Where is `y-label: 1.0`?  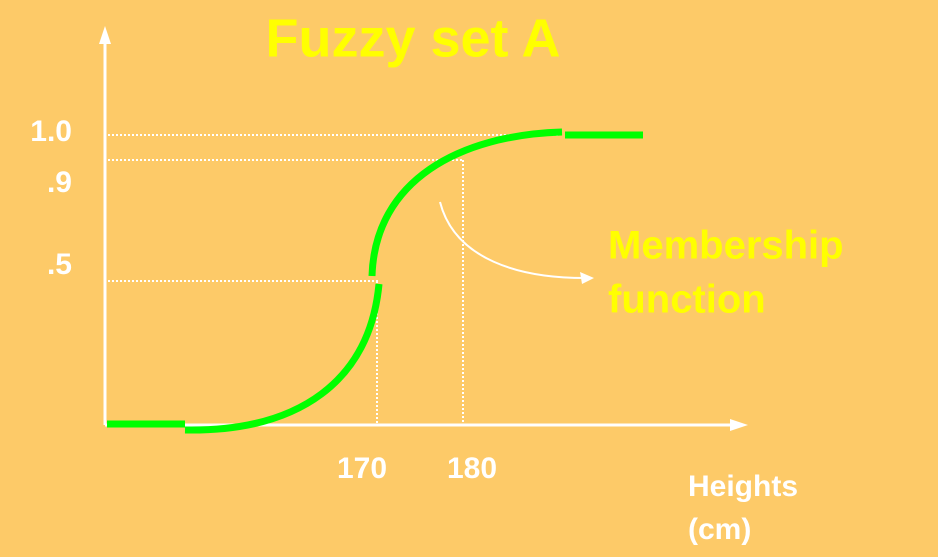 y-label: 1.0 is located at coordinates (51, 131).